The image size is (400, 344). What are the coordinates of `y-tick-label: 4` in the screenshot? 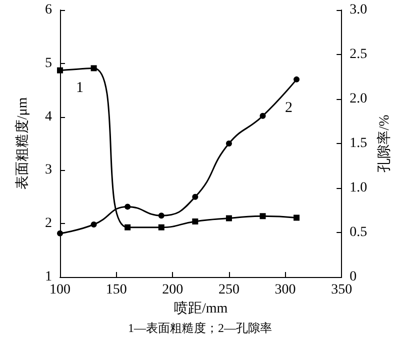 It's located at (48, 116).